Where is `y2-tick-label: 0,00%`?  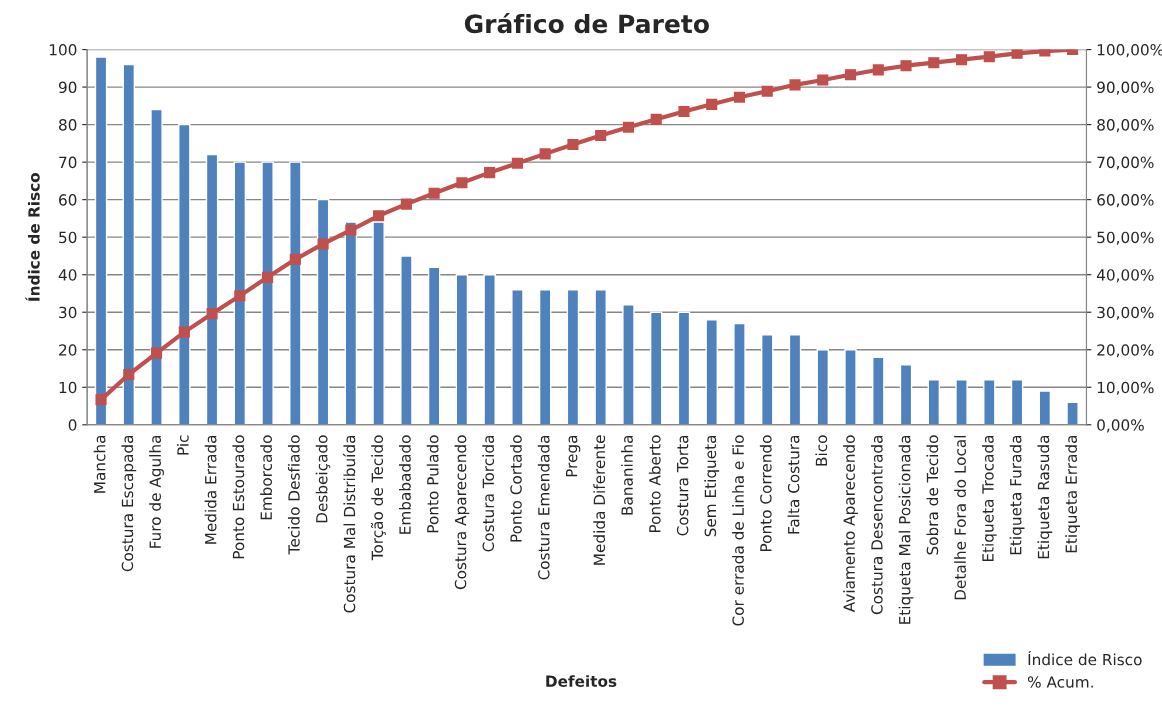
y2-tick-label: 0,00% is located at coordinates (1120, 426).